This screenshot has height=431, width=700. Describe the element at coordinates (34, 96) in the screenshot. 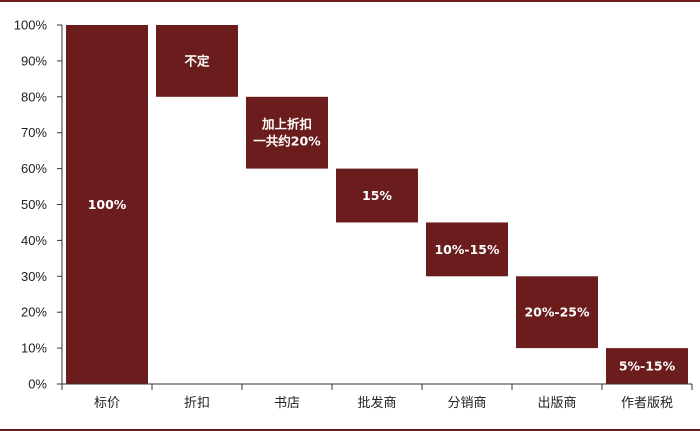

I see `y-tick-label-8: 80%` at that location.